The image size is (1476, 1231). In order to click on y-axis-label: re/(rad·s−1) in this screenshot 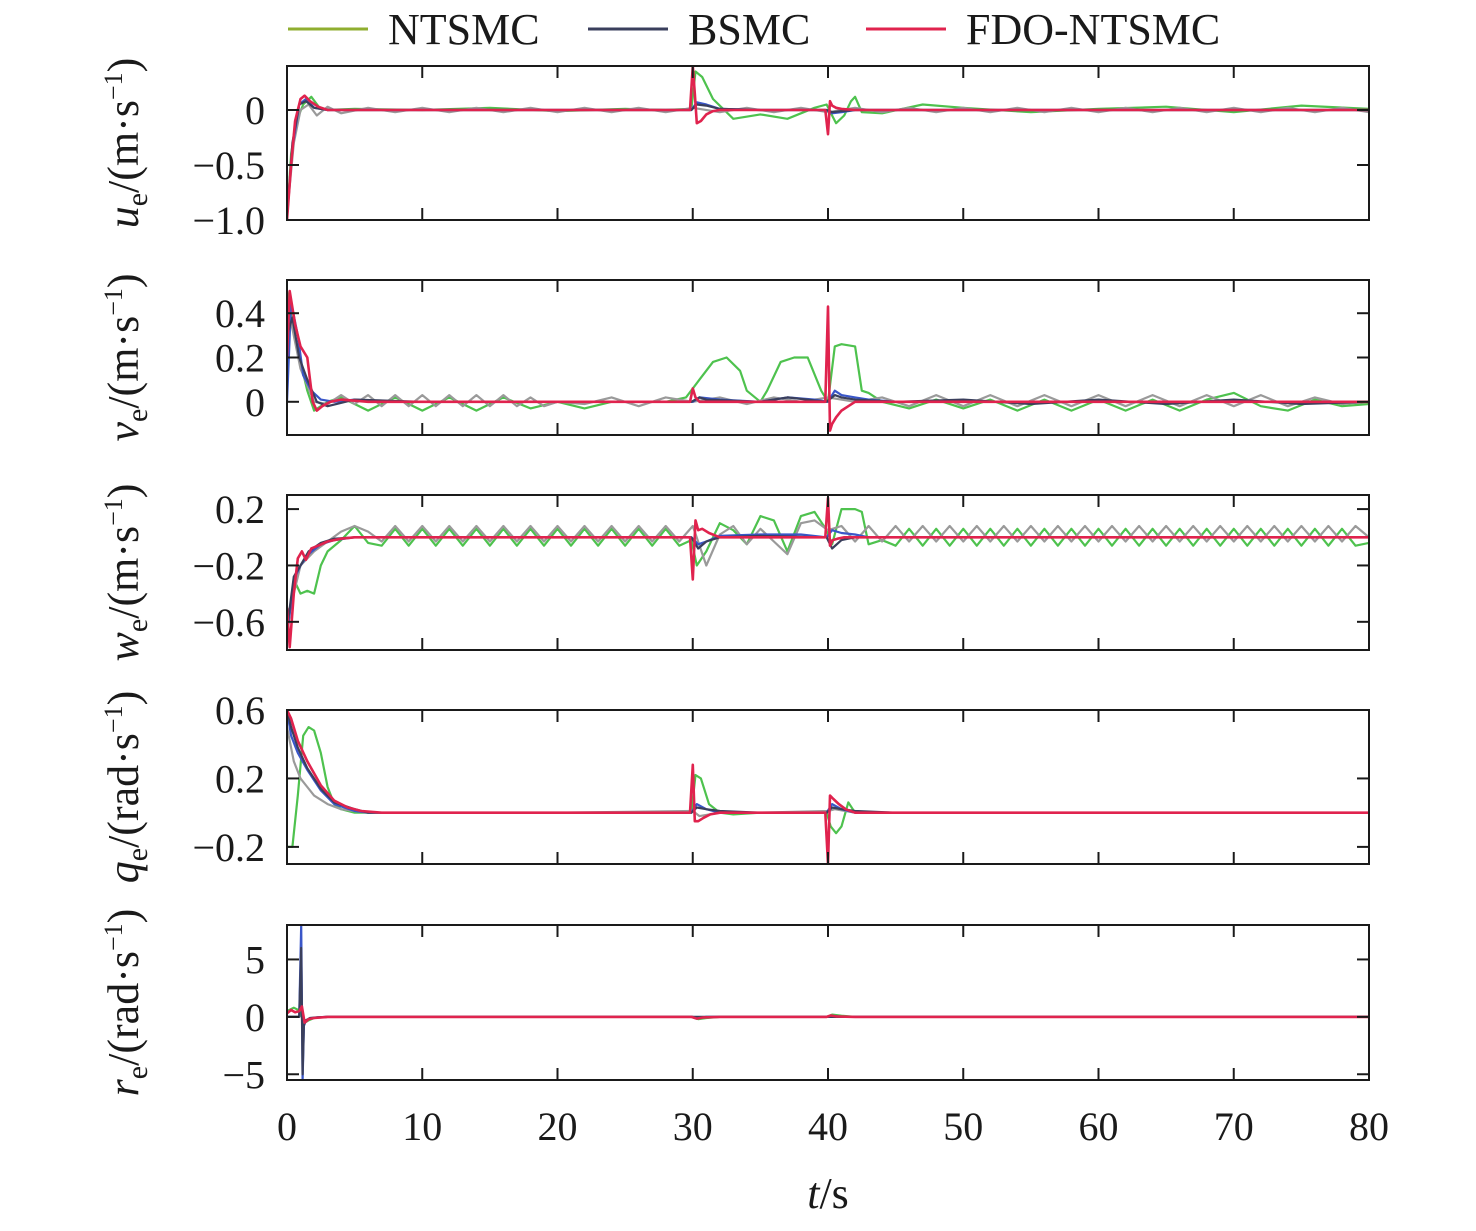, I will do `click(126, 1003)`.